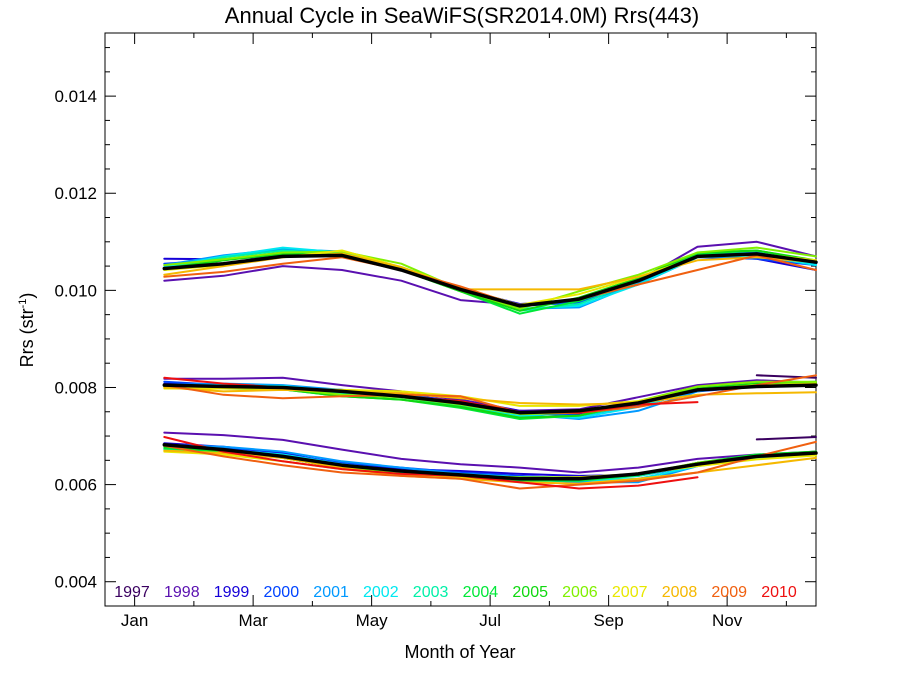 The width and height of the screenshot is (900, 675). I want to click on x-tick-label: Jan, so click(134, 620).